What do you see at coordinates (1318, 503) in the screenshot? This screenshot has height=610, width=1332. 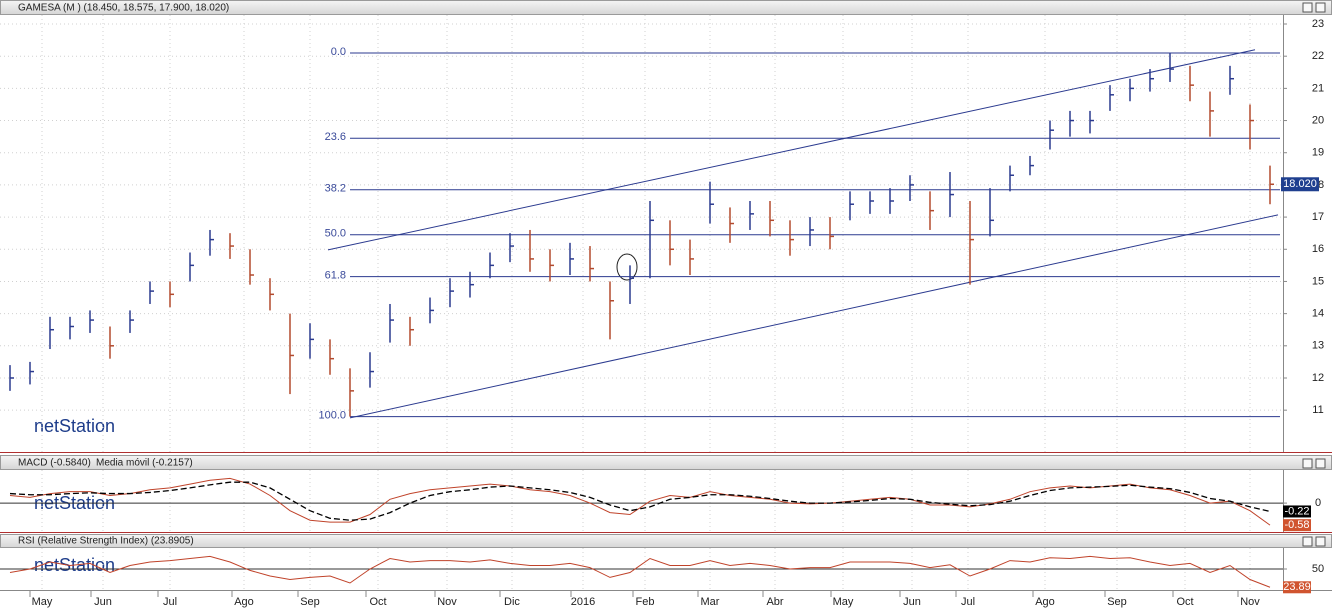 I see `y-tick-label: 0` at bounding box center [1318, 503].